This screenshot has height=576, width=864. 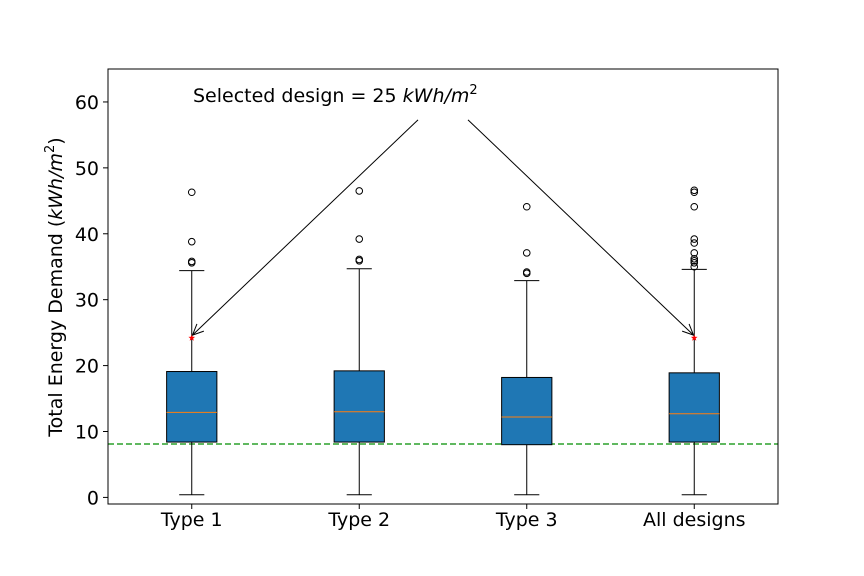 I want to click on y-axis-label-close: ), so click(x=56, y=140).